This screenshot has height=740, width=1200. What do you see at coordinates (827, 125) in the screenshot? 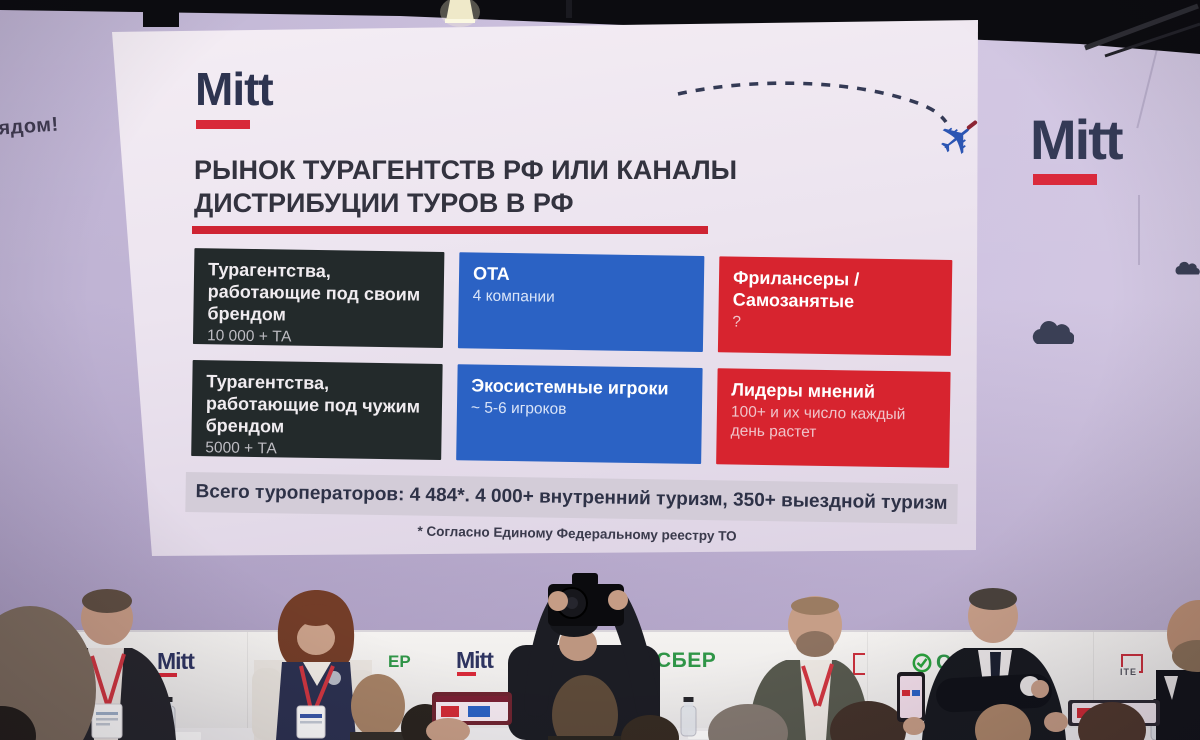
I see `flight-doodle: ✈` at bounding box center [827, 125].